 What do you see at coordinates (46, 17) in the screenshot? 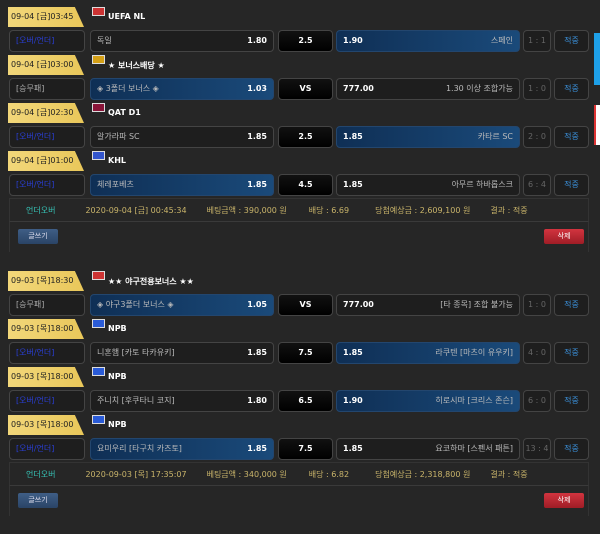
I see `match-date: 09-04 [금]03:45` at bounding box center [46, 17].